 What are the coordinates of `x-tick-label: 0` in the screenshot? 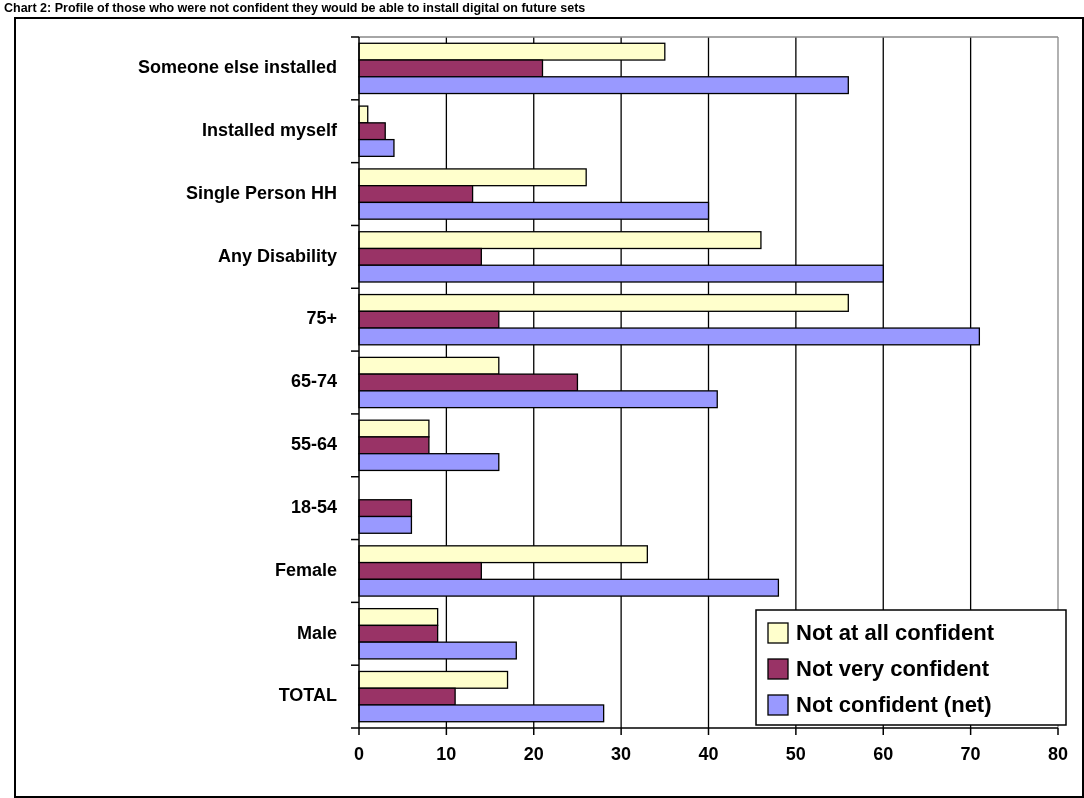 It's located at (359, 754).